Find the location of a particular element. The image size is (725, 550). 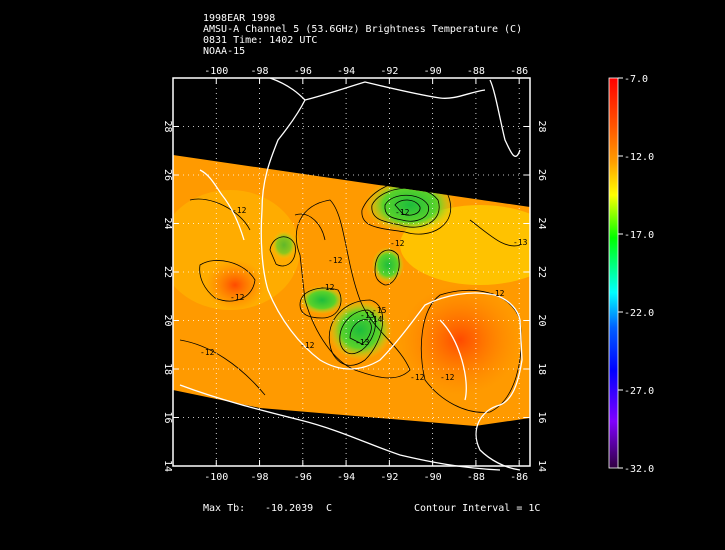

lat-label-right: 14 is located at coordinates (541, 466).